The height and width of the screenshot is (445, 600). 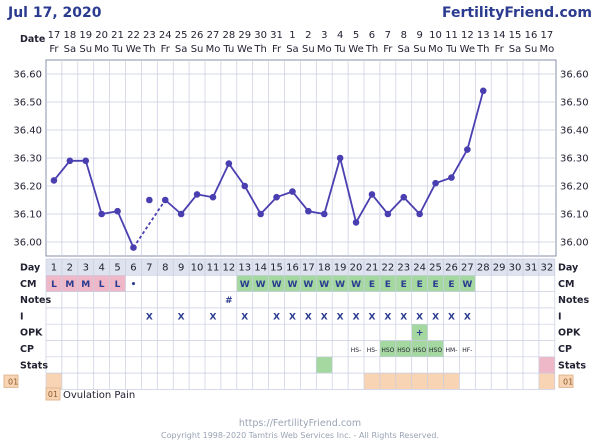 What do you see at coordinates (213, 268) in the screenshot?
I see `cycle-day-label: 11` at bounding box center [213, 268].